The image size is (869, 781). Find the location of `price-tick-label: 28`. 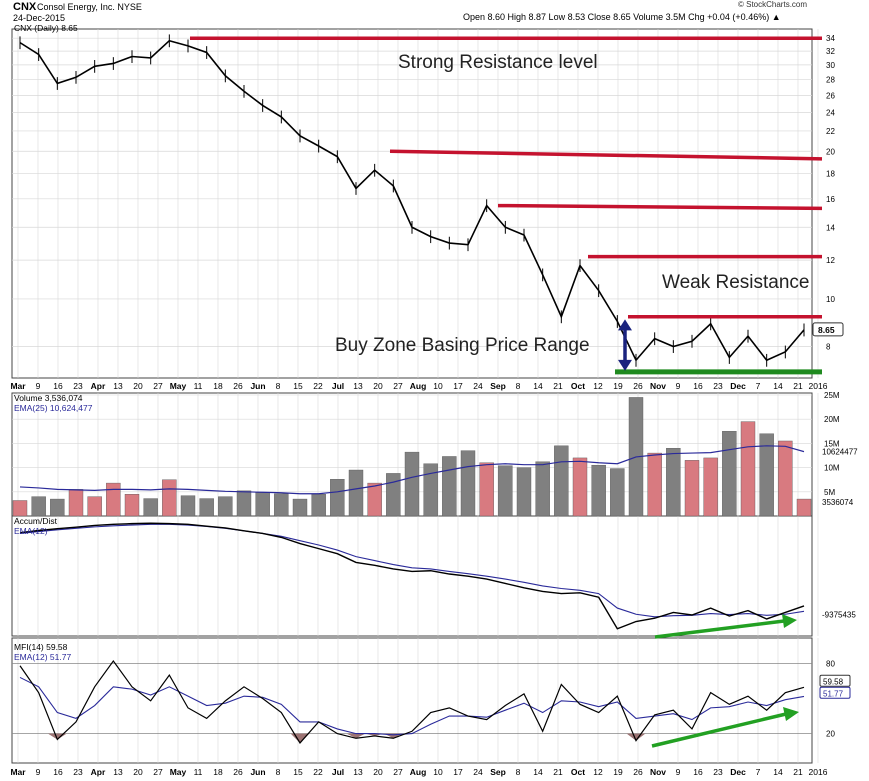

price-tick-label: 28 is located at coordinates (830, 80).